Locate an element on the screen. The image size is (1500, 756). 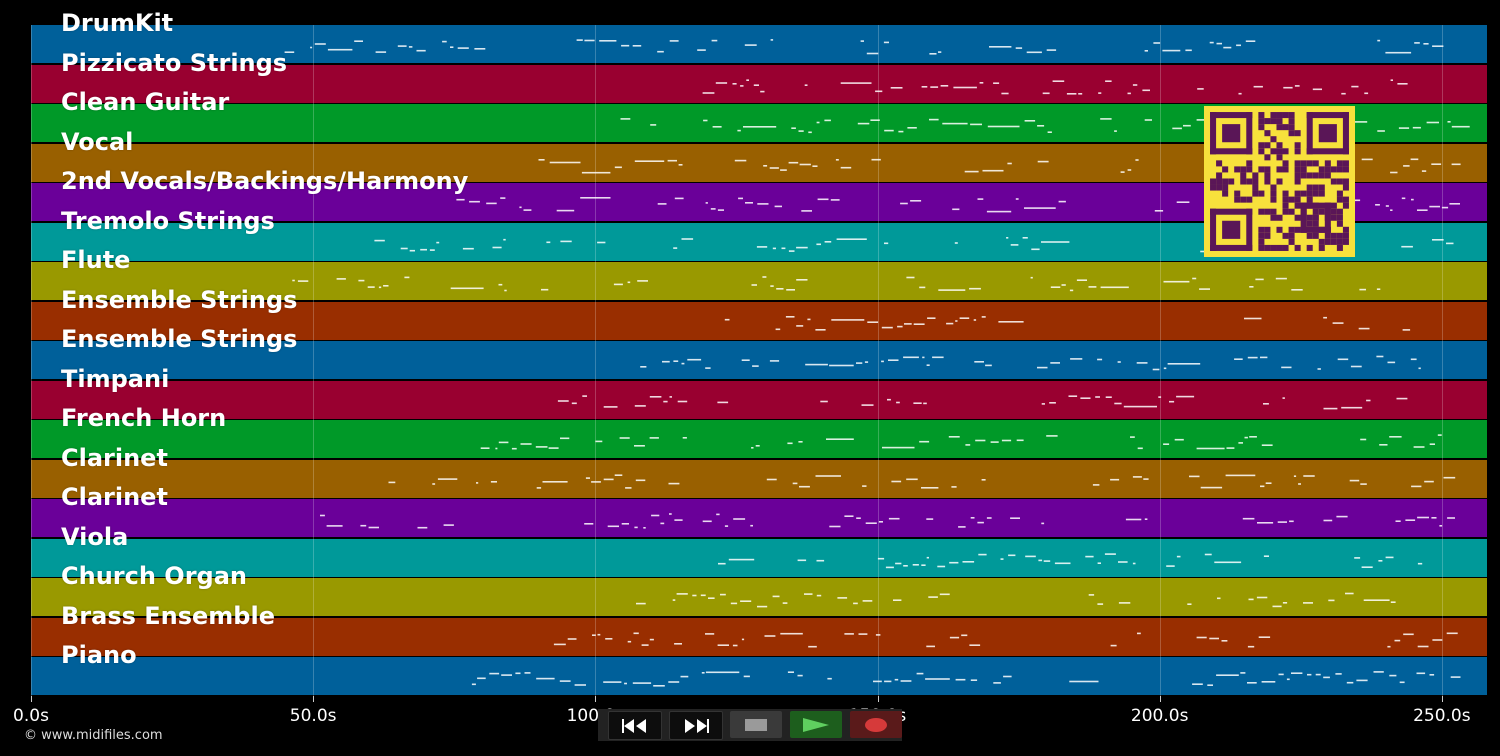
play-icon is located at coordinates (816, 724).